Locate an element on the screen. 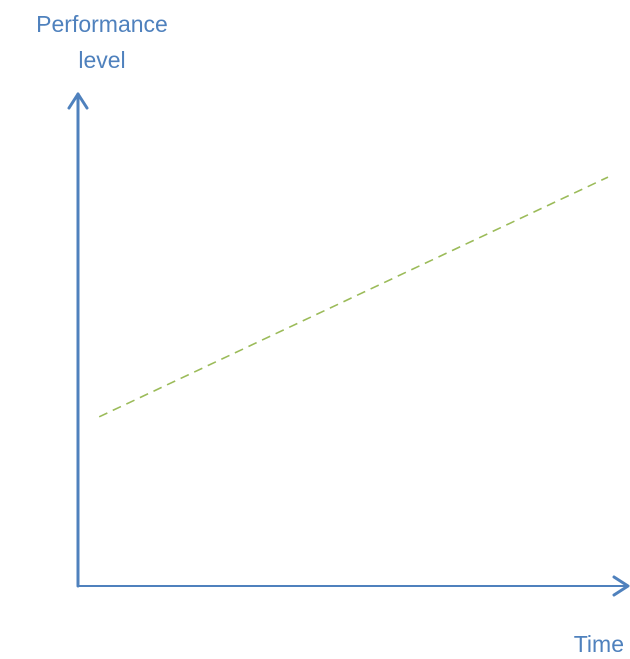  y-axis-label: Performance level is located at coordinates (102, 42).